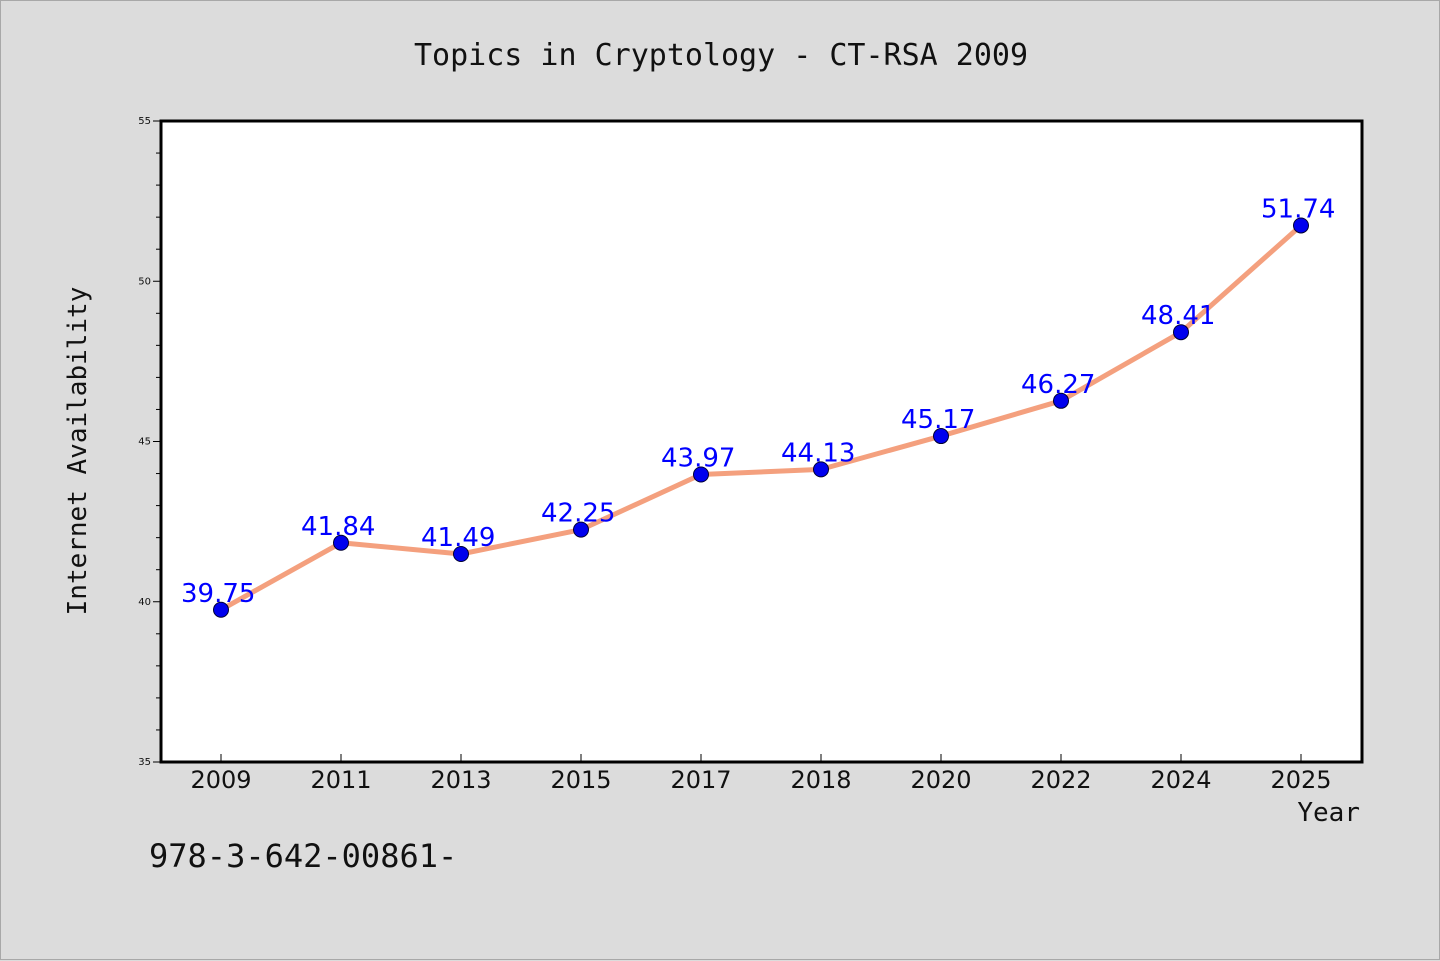 This screenshot has height=961, width=1440. I want to click on x-axis-label: Year, so click(1328, 813).